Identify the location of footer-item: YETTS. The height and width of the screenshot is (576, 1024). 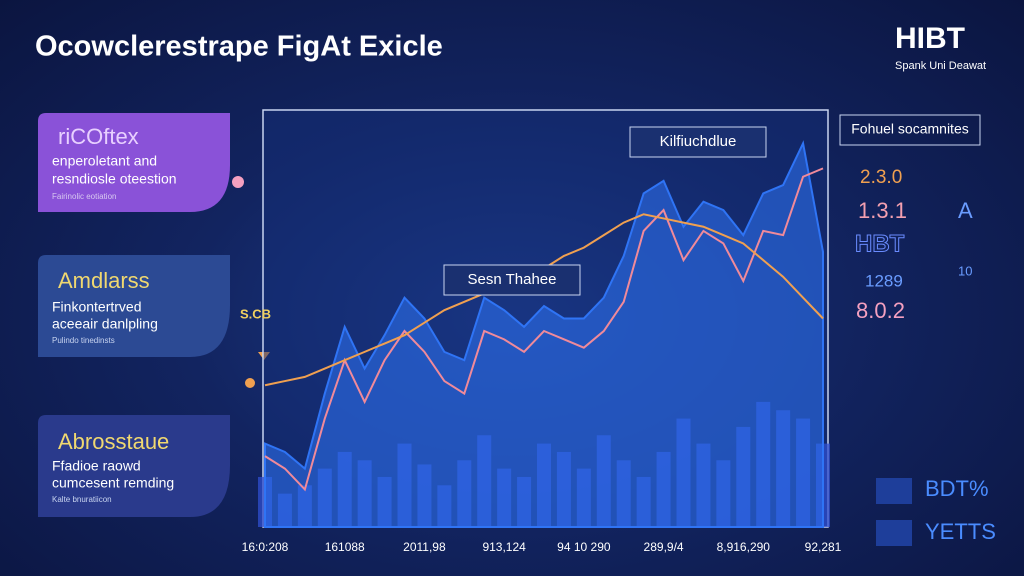
(960, 531).